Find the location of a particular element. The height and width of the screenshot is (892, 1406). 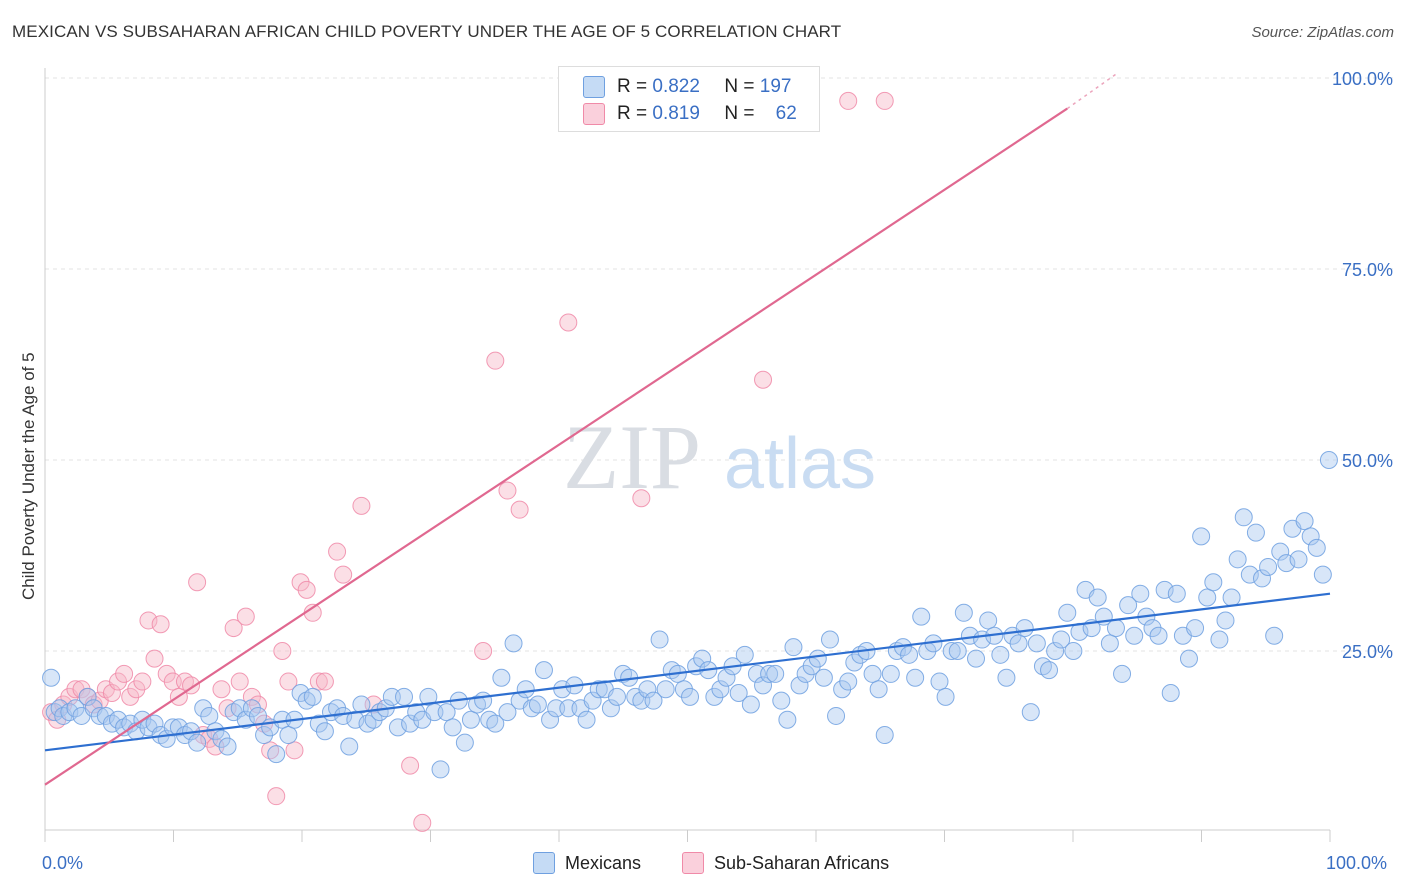

series-swatch-ssa is located at coordinates (693, 863).